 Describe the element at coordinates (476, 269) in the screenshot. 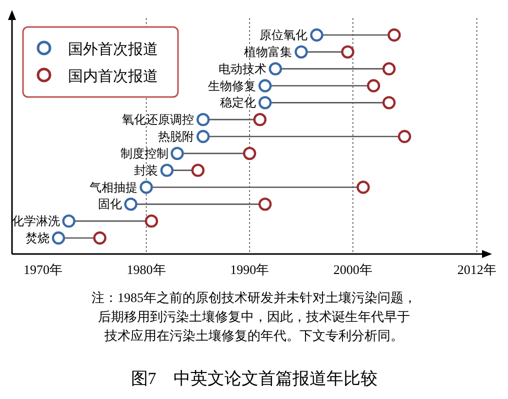

I see `x-tick-label: 2012年` at that location.